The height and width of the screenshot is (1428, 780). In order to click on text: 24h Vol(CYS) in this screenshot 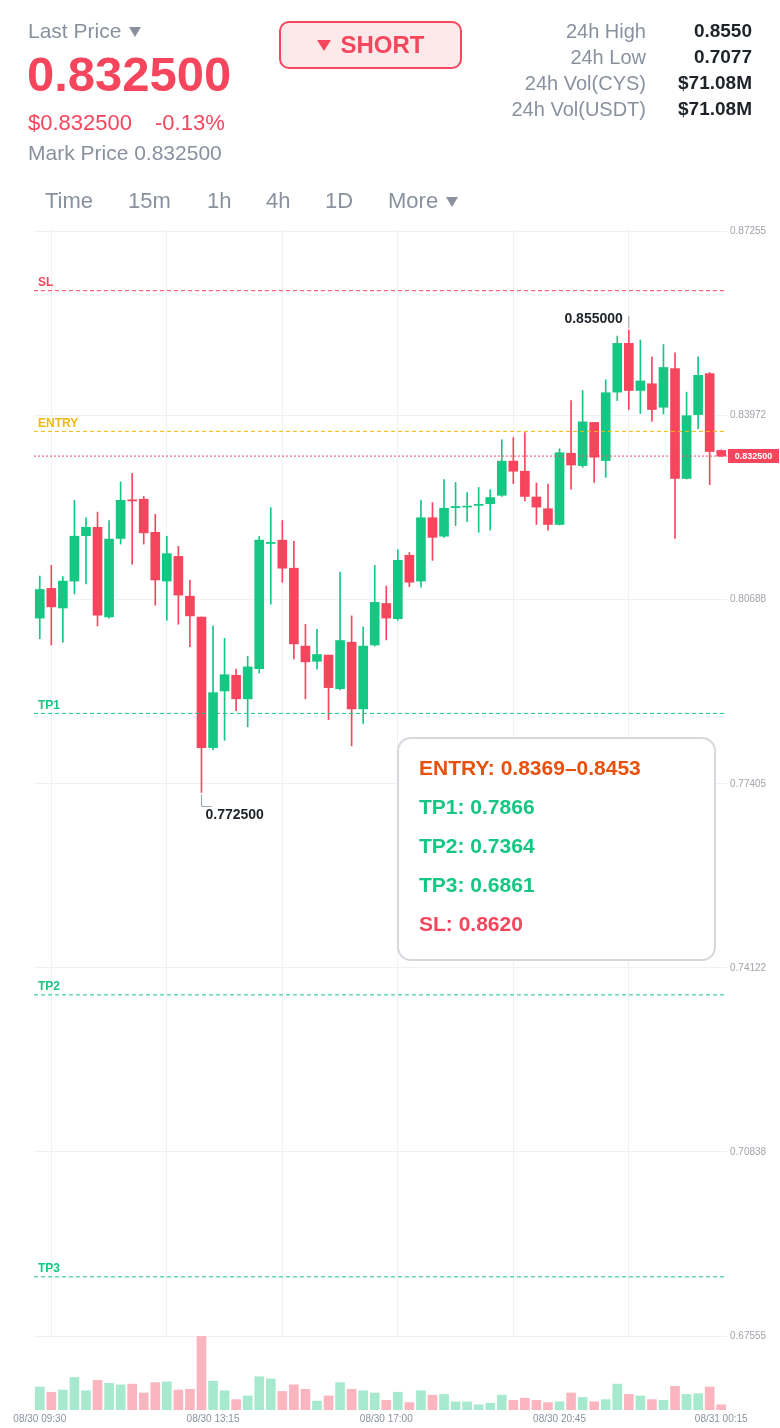, I will do `click(585, 83)`.